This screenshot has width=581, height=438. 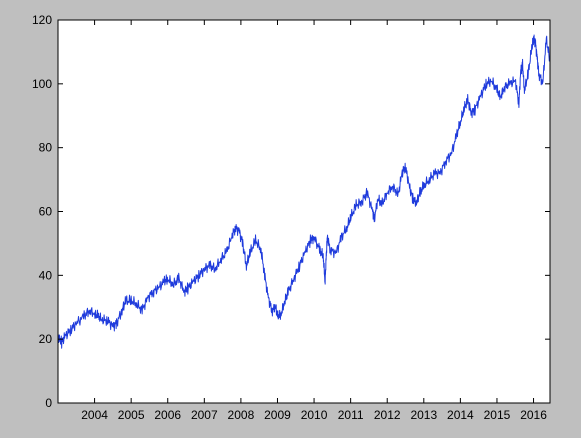 I want to click on x-tick-label: 2013, so click(x=423, y=415).